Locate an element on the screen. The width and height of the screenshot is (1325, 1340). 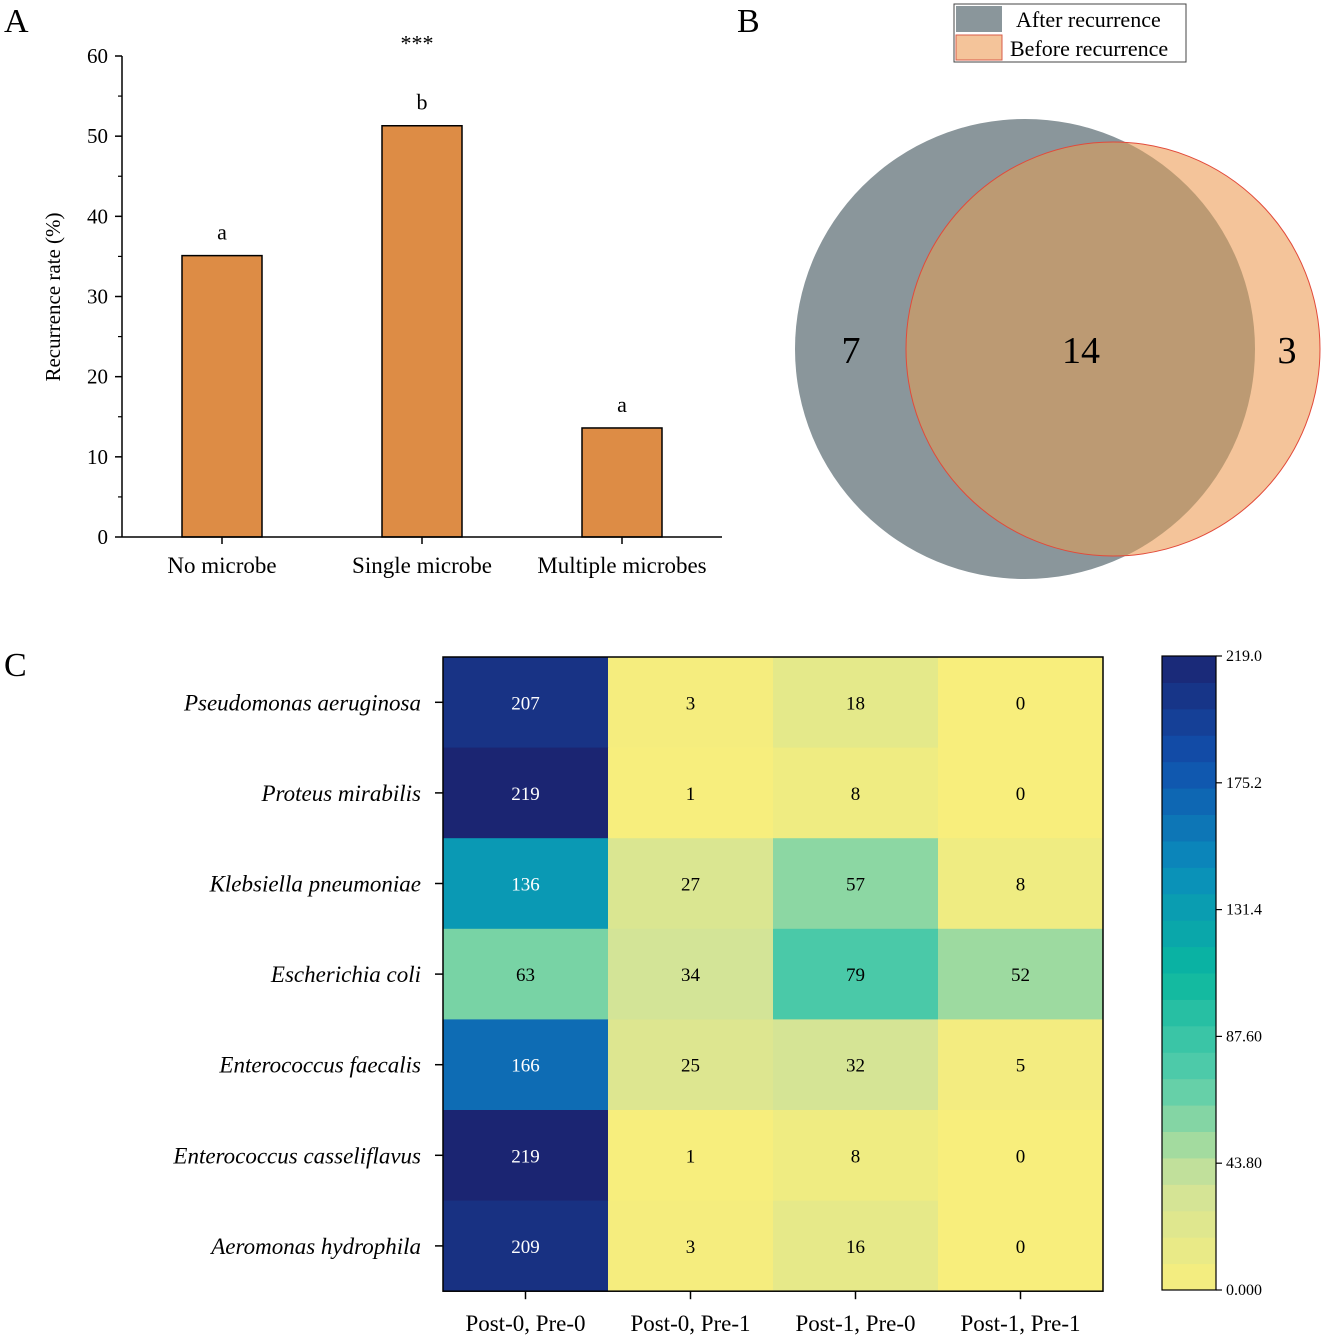
colorbar-tick-label: 0.000 is located at coordinates (1244, 1290).